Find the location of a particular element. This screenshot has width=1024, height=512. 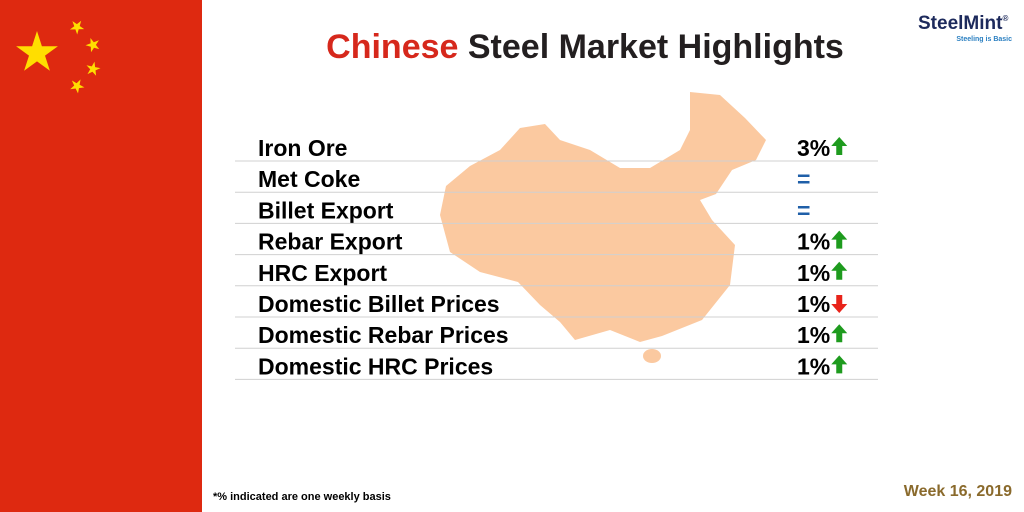

row-label: Domestic HRC Prices is located at coordinates (375, 366).